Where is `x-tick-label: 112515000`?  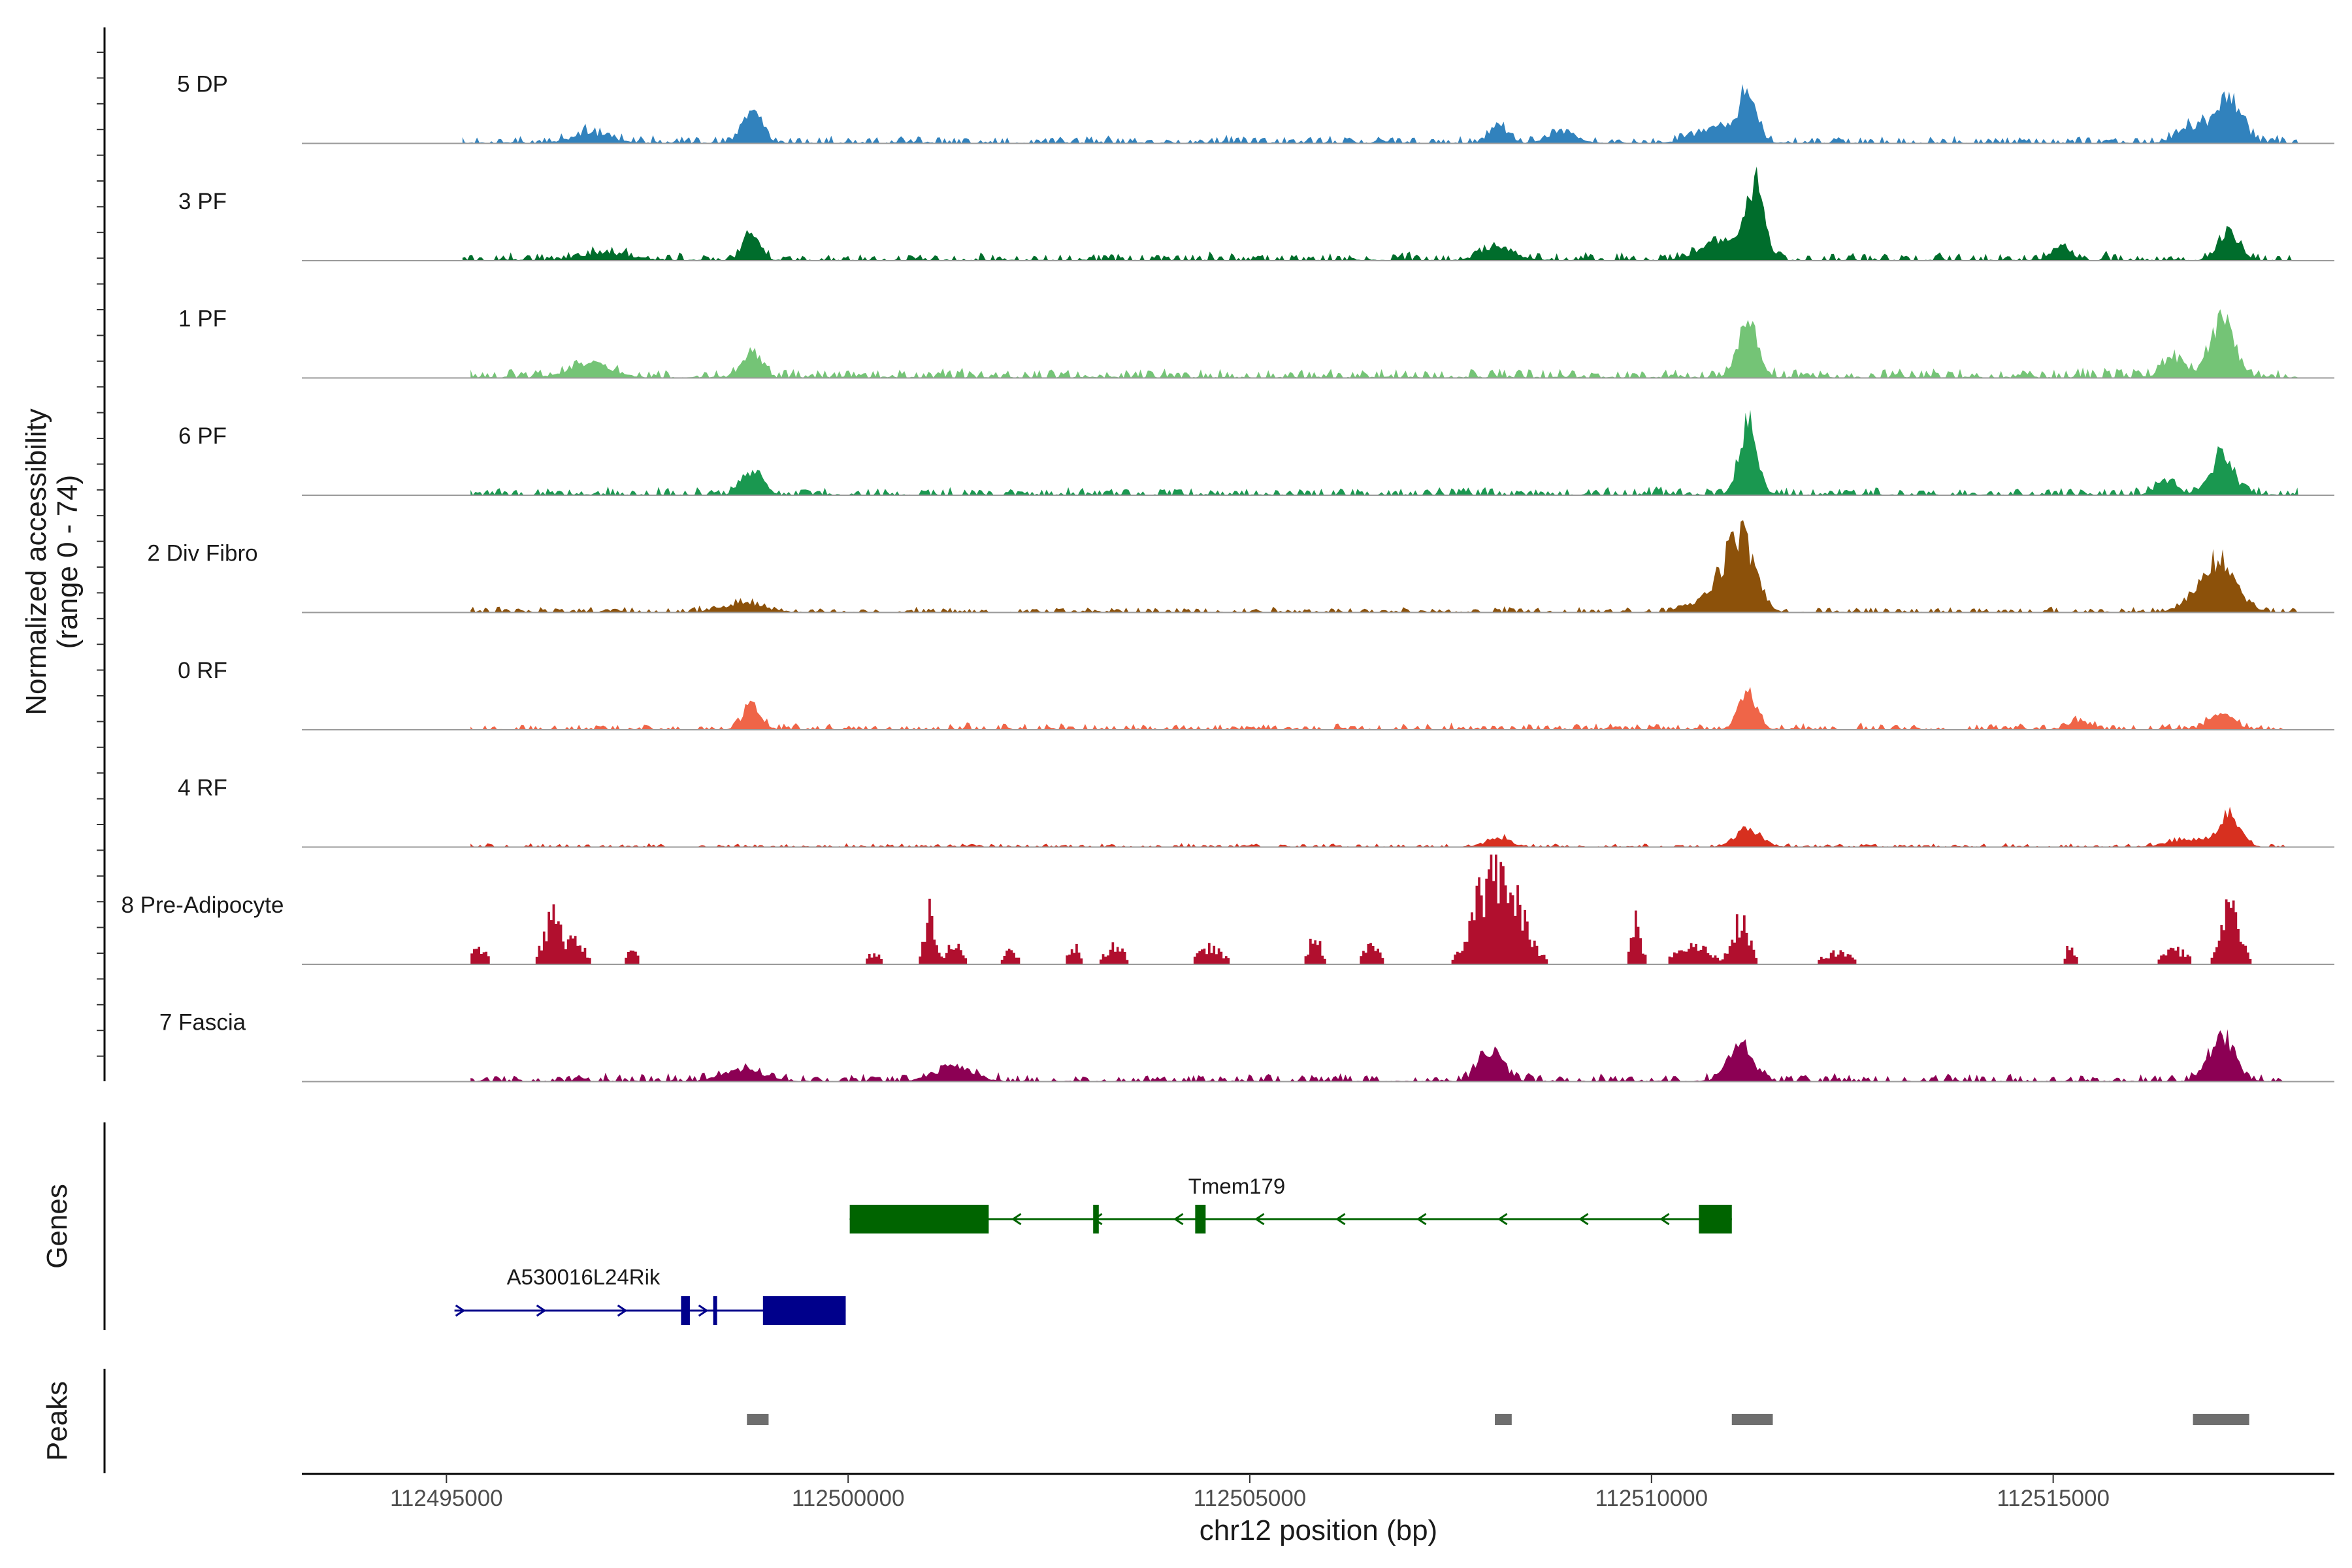 x-tick-label: 112515000 is located at coordinates (2053, 1498).